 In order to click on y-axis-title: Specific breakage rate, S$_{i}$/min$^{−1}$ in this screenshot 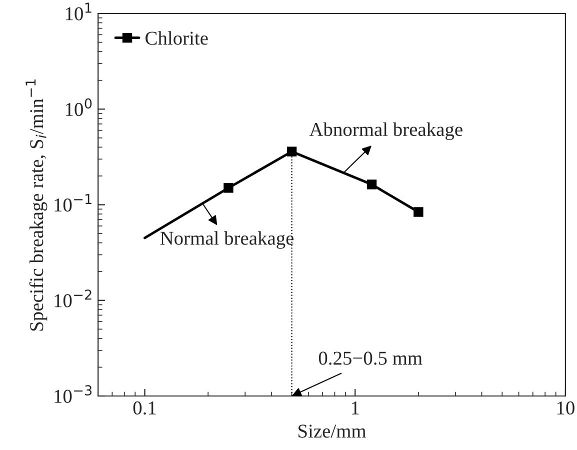, I will do `click(37, 205)`.